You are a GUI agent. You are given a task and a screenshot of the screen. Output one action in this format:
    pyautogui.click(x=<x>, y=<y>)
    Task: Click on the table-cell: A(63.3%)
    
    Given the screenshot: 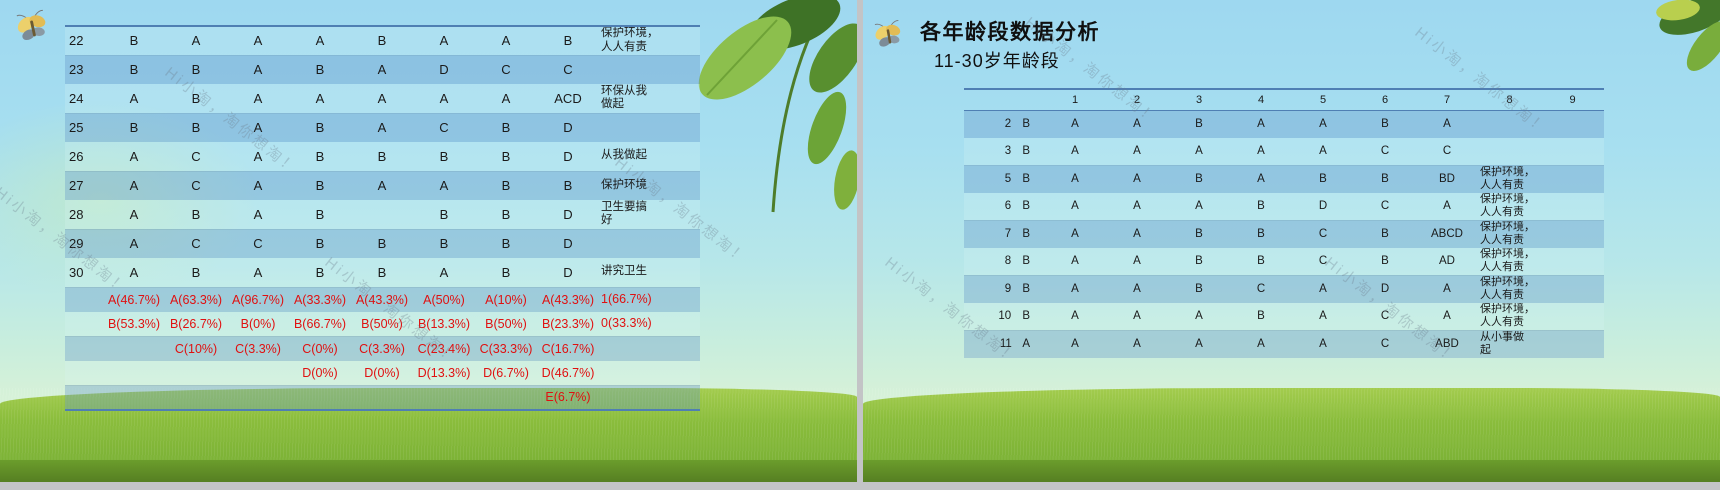 What is the action you would take?
    pyautogui.click(x=196, y=299)
    